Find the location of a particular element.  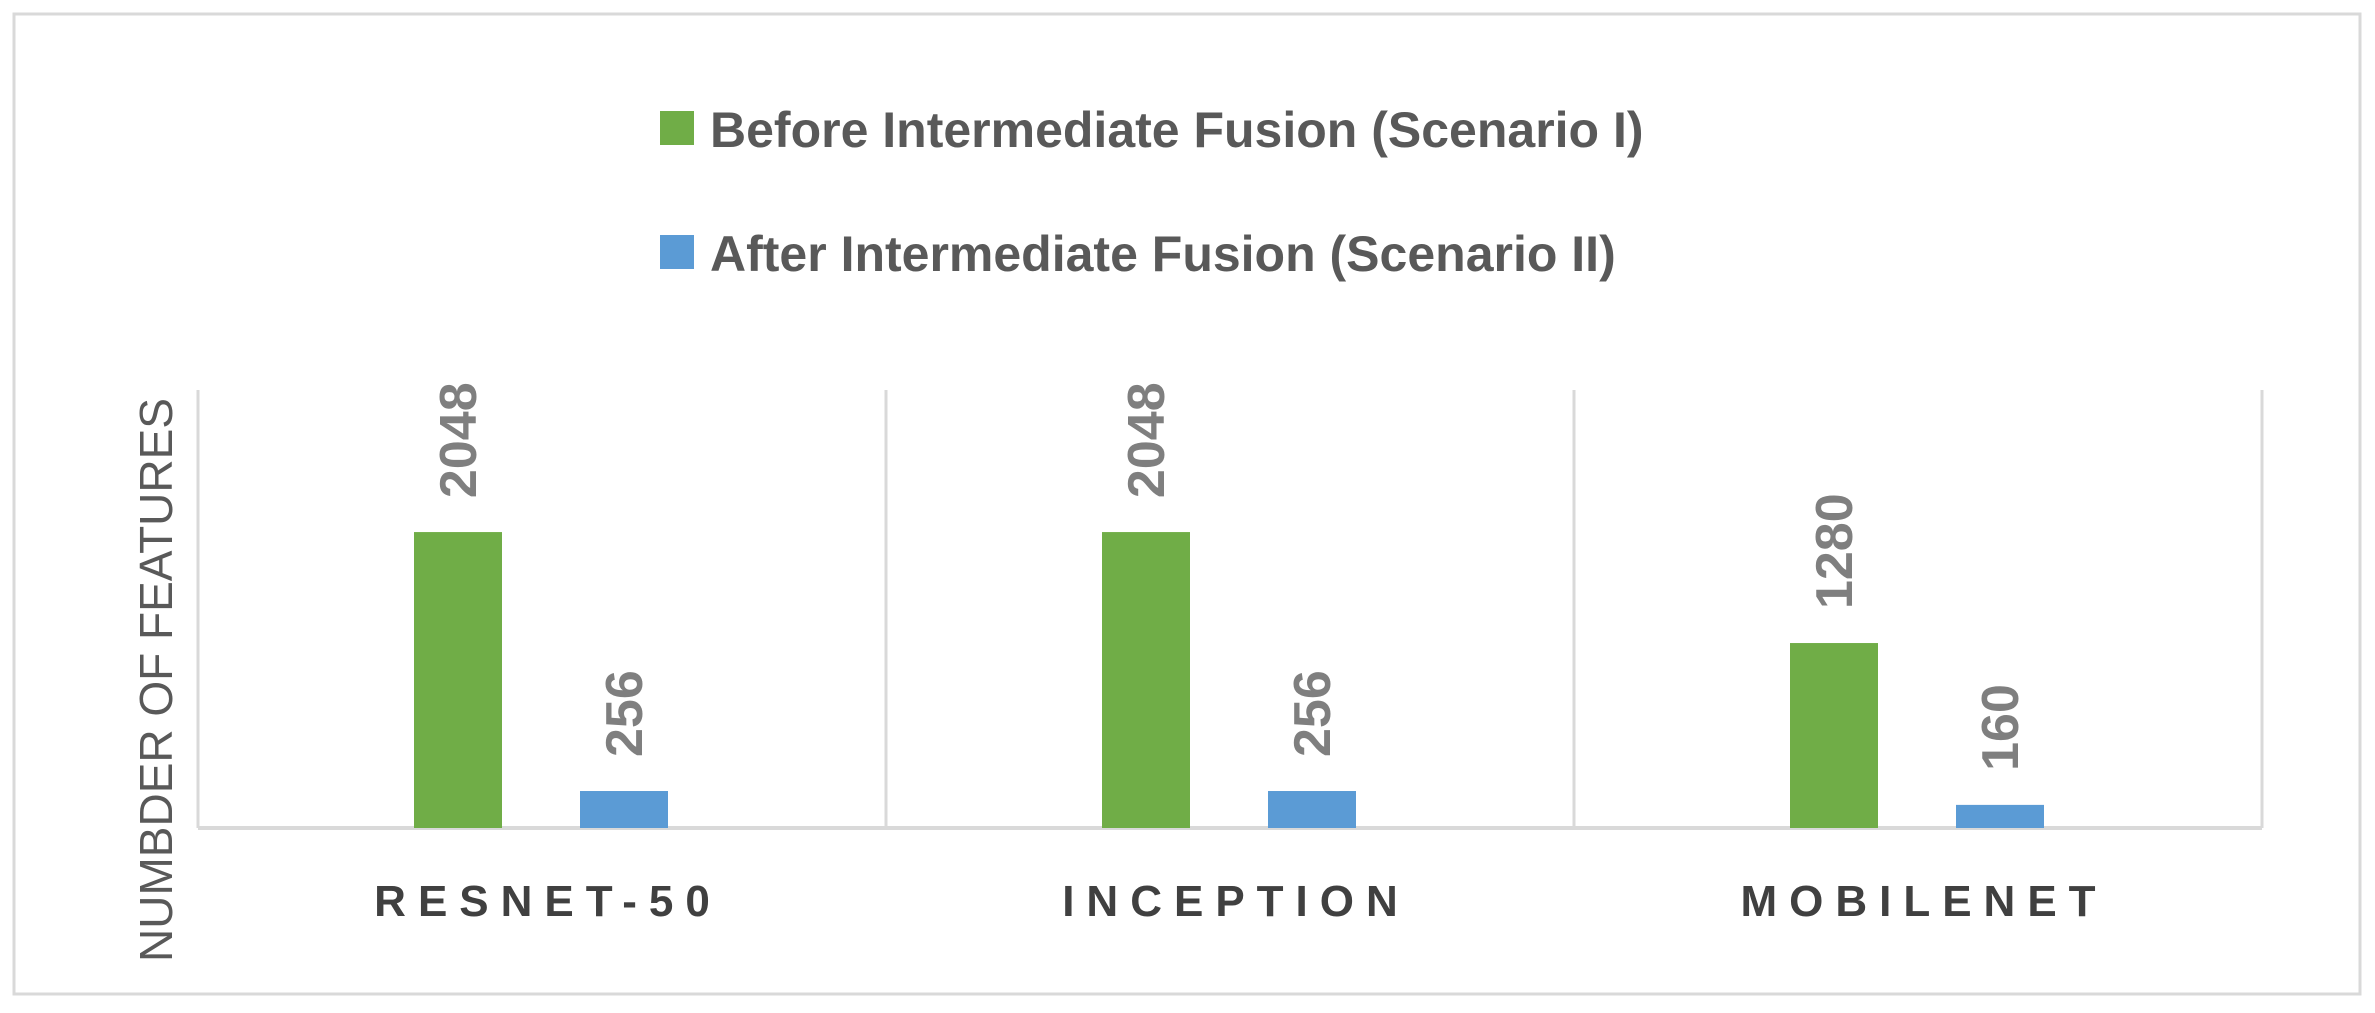

legend-swatch-before is located at coordinates (677, 128).